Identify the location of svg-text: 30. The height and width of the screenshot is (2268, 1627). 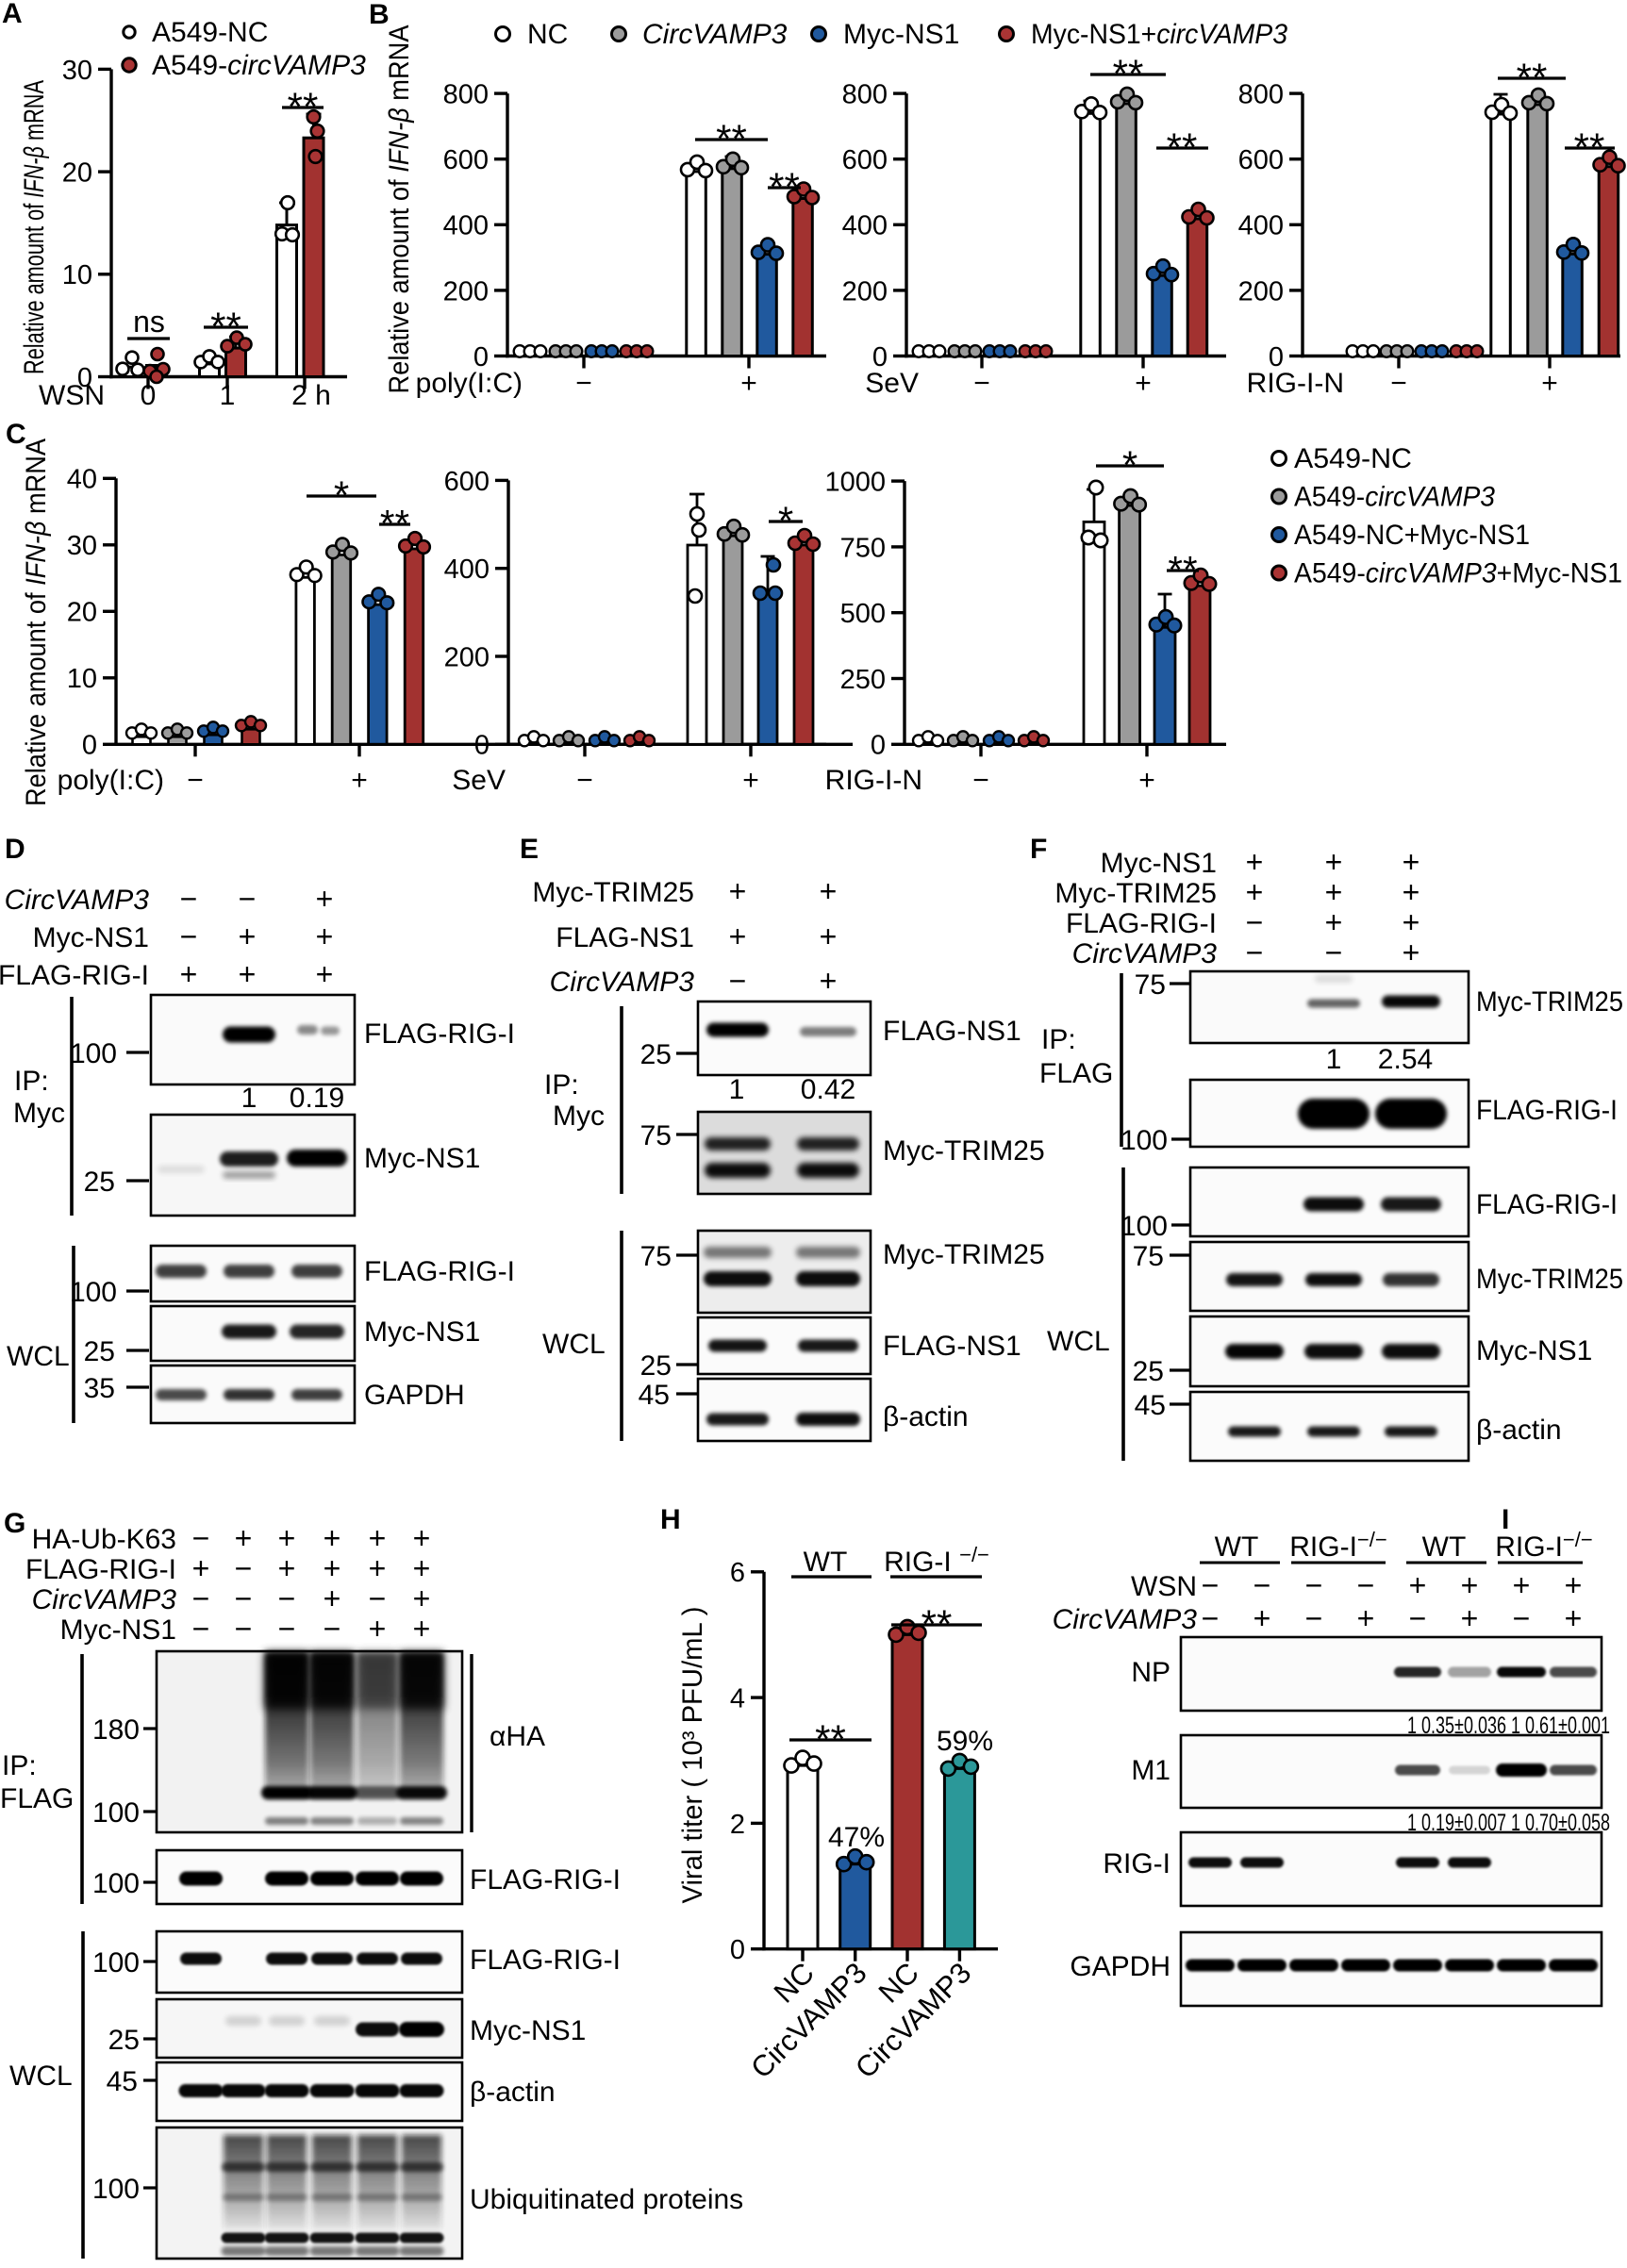
(82, 546).